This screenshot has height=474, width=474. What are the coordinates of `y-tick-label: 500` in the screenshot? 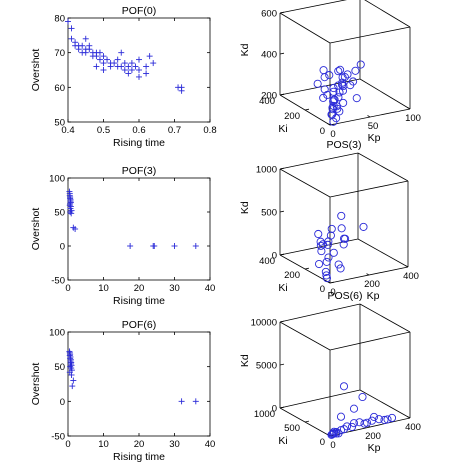 It's located at (292, 428).